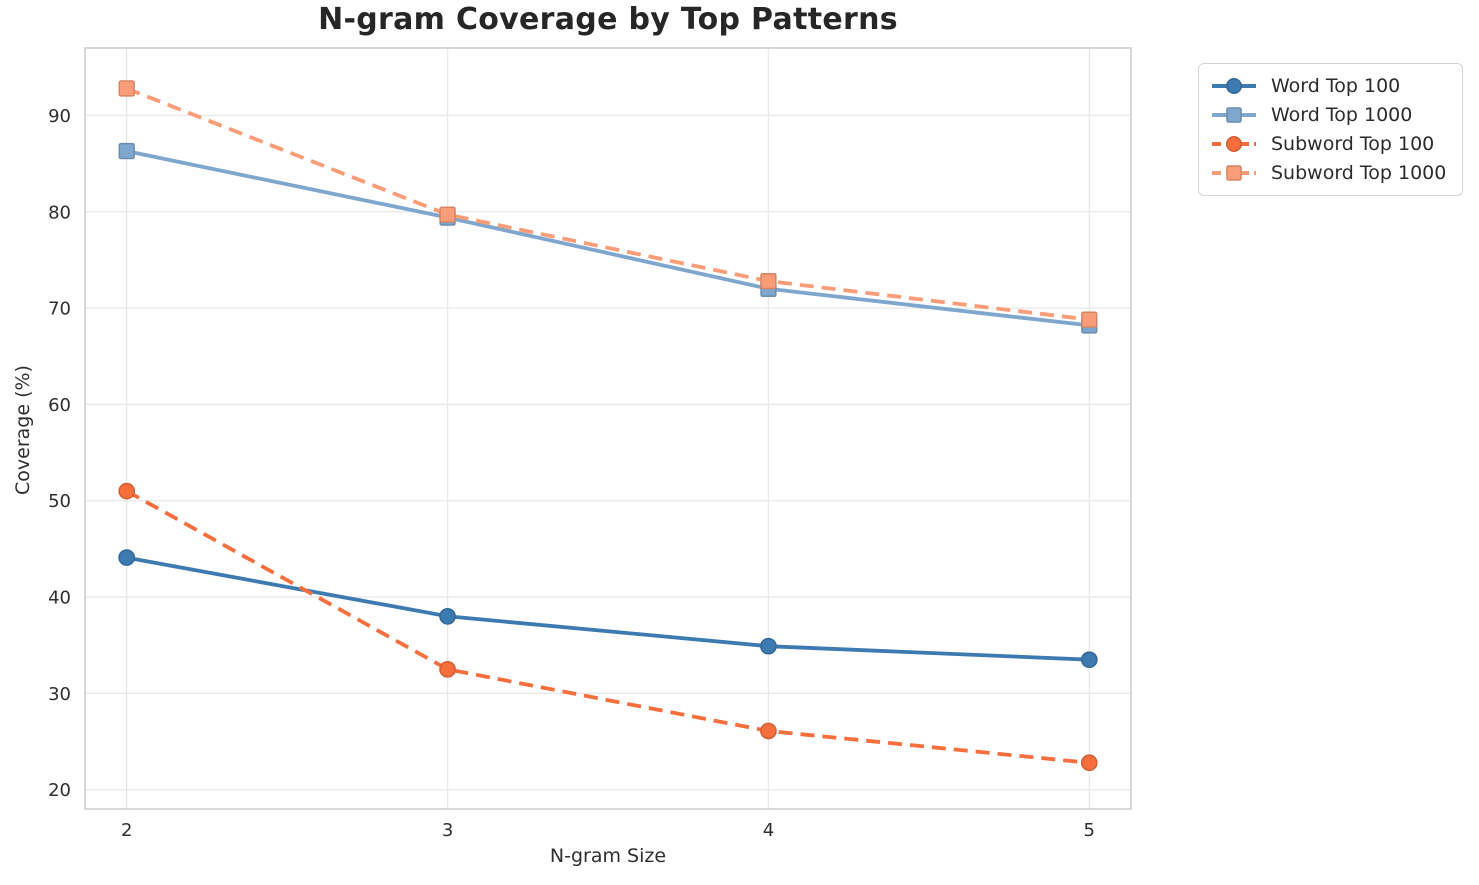 The width and height of the screenshot is (1479, 885). Describe the element at coordinates (608, 19) in the screenshot. I see `chart-title: N-gram Coverage by Top Patterns` at that location.